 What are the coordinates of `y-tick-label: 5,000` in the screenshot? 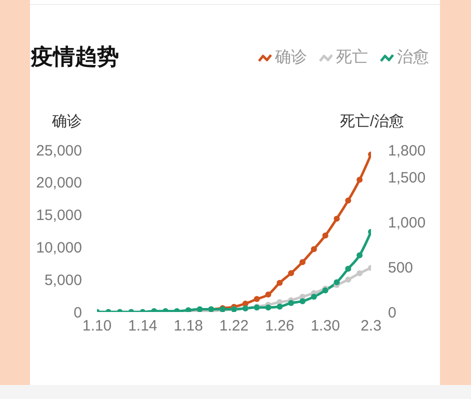 It's located at (63, 280).